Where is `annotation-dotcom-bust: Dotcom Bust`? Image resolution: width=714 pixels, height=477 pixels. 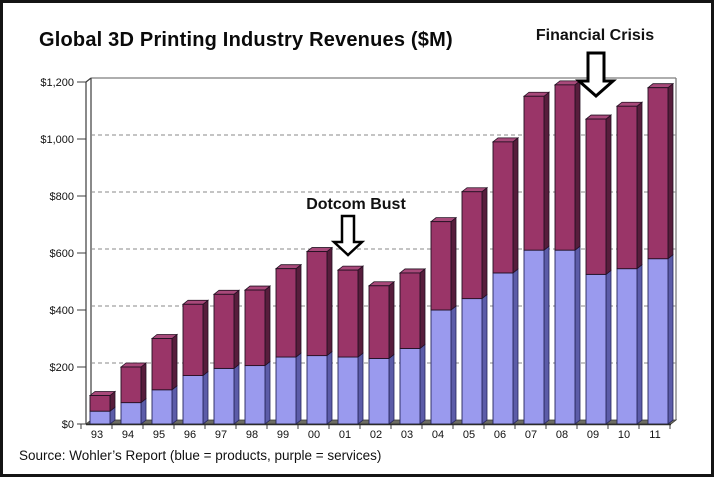
annotation-dotcom-bust: Dotcom Bust is located at coordinates (356, 204).